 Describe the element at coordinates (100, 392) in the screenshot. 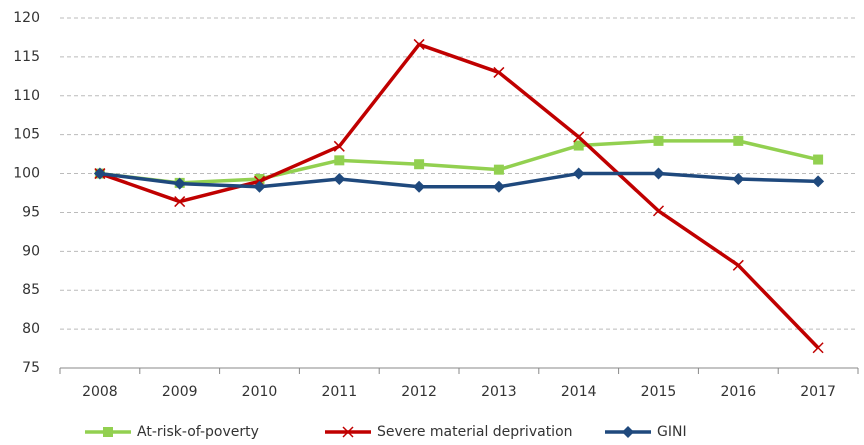

I see `x-tick-label: 2008` at that location.